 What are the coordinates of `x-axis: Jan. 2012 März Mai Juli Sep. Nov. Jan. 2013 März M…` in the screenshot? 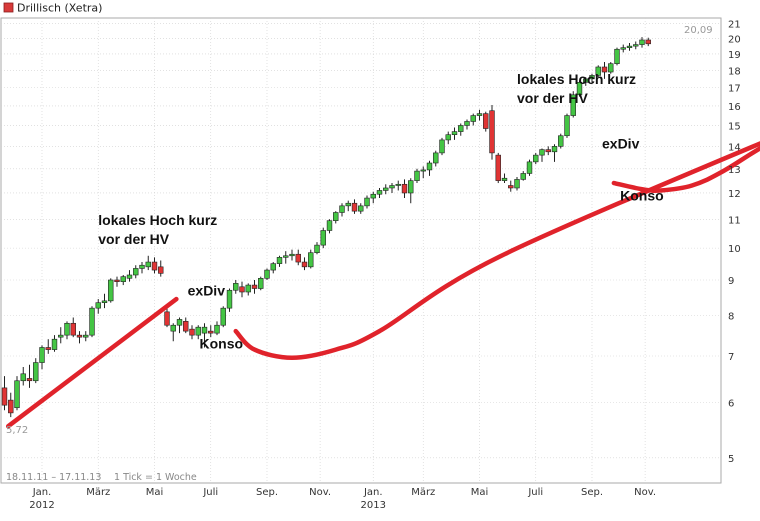 It's located at (342, 499).